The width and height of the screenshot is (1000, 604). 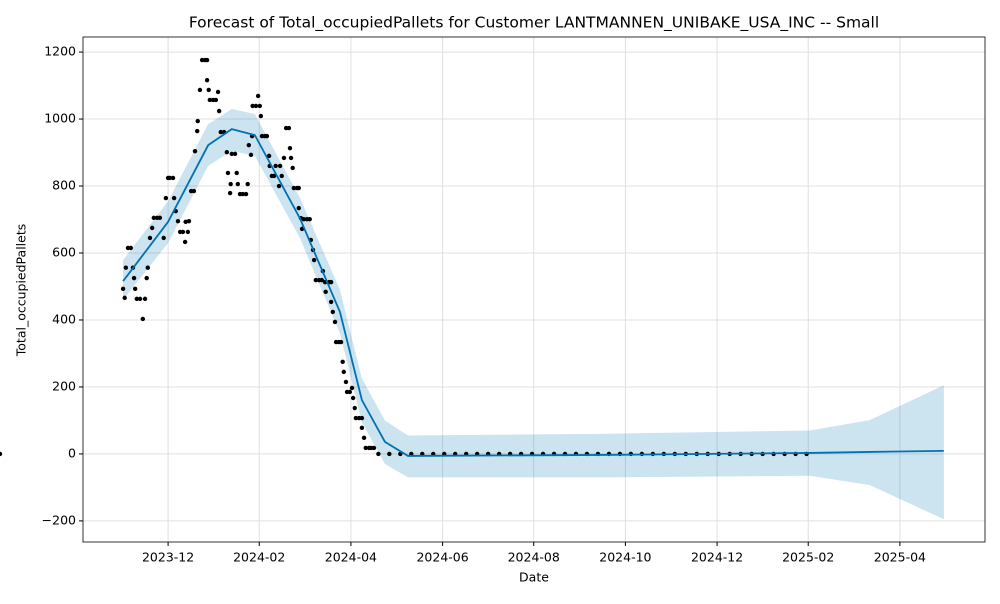 What do you see at coordinates (64, 185) in the screenshot?
I see `y-tick-label: 800` at bounding box center [64, 185].